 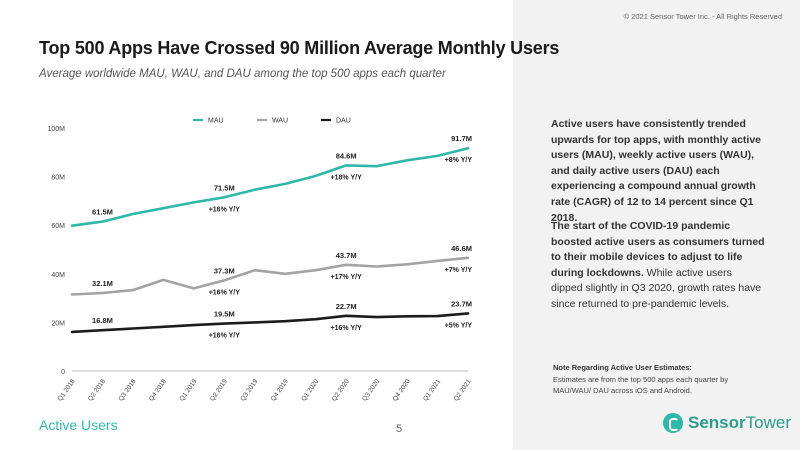 What do you see at coordinates (249, 390) in the screenshot?
I see `x-tick-label: Q3 2019` at bounding box center [249, 390].